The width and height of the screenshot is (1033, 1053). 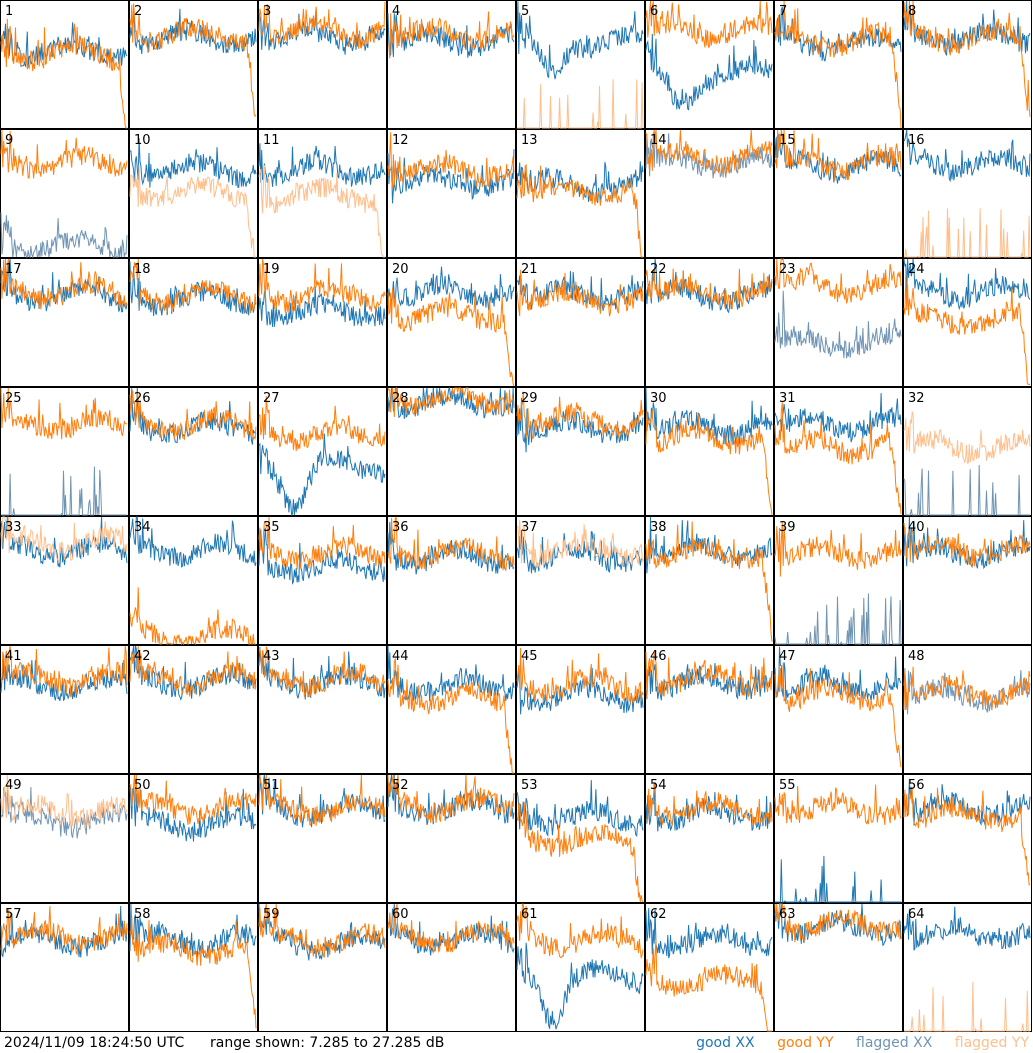 I want to click on panel-39: 39, so click(x=838, y=580).